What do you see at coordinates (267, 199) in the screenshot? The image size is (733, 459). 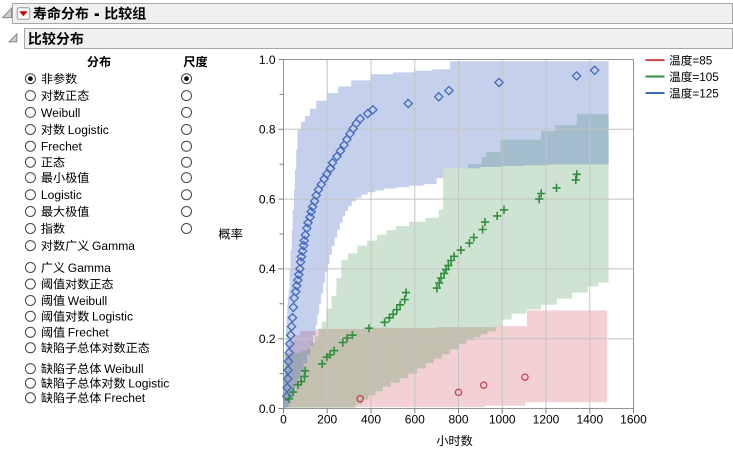 I see `svg-text: 0.6` at bounding box center [267, 199].